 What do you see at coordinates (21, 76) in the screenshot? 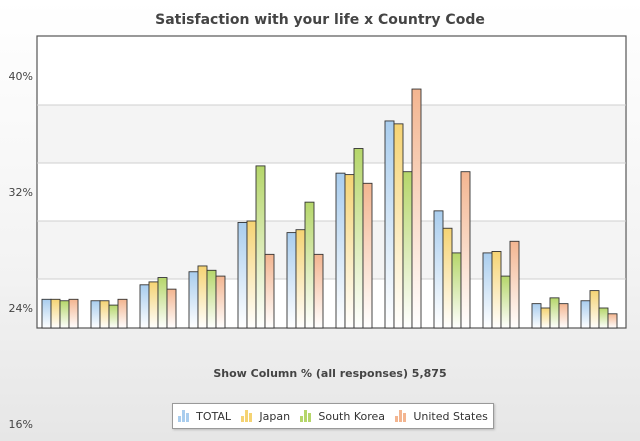
I see `y-tick-label: 40%` at bounding box center [21, 76].